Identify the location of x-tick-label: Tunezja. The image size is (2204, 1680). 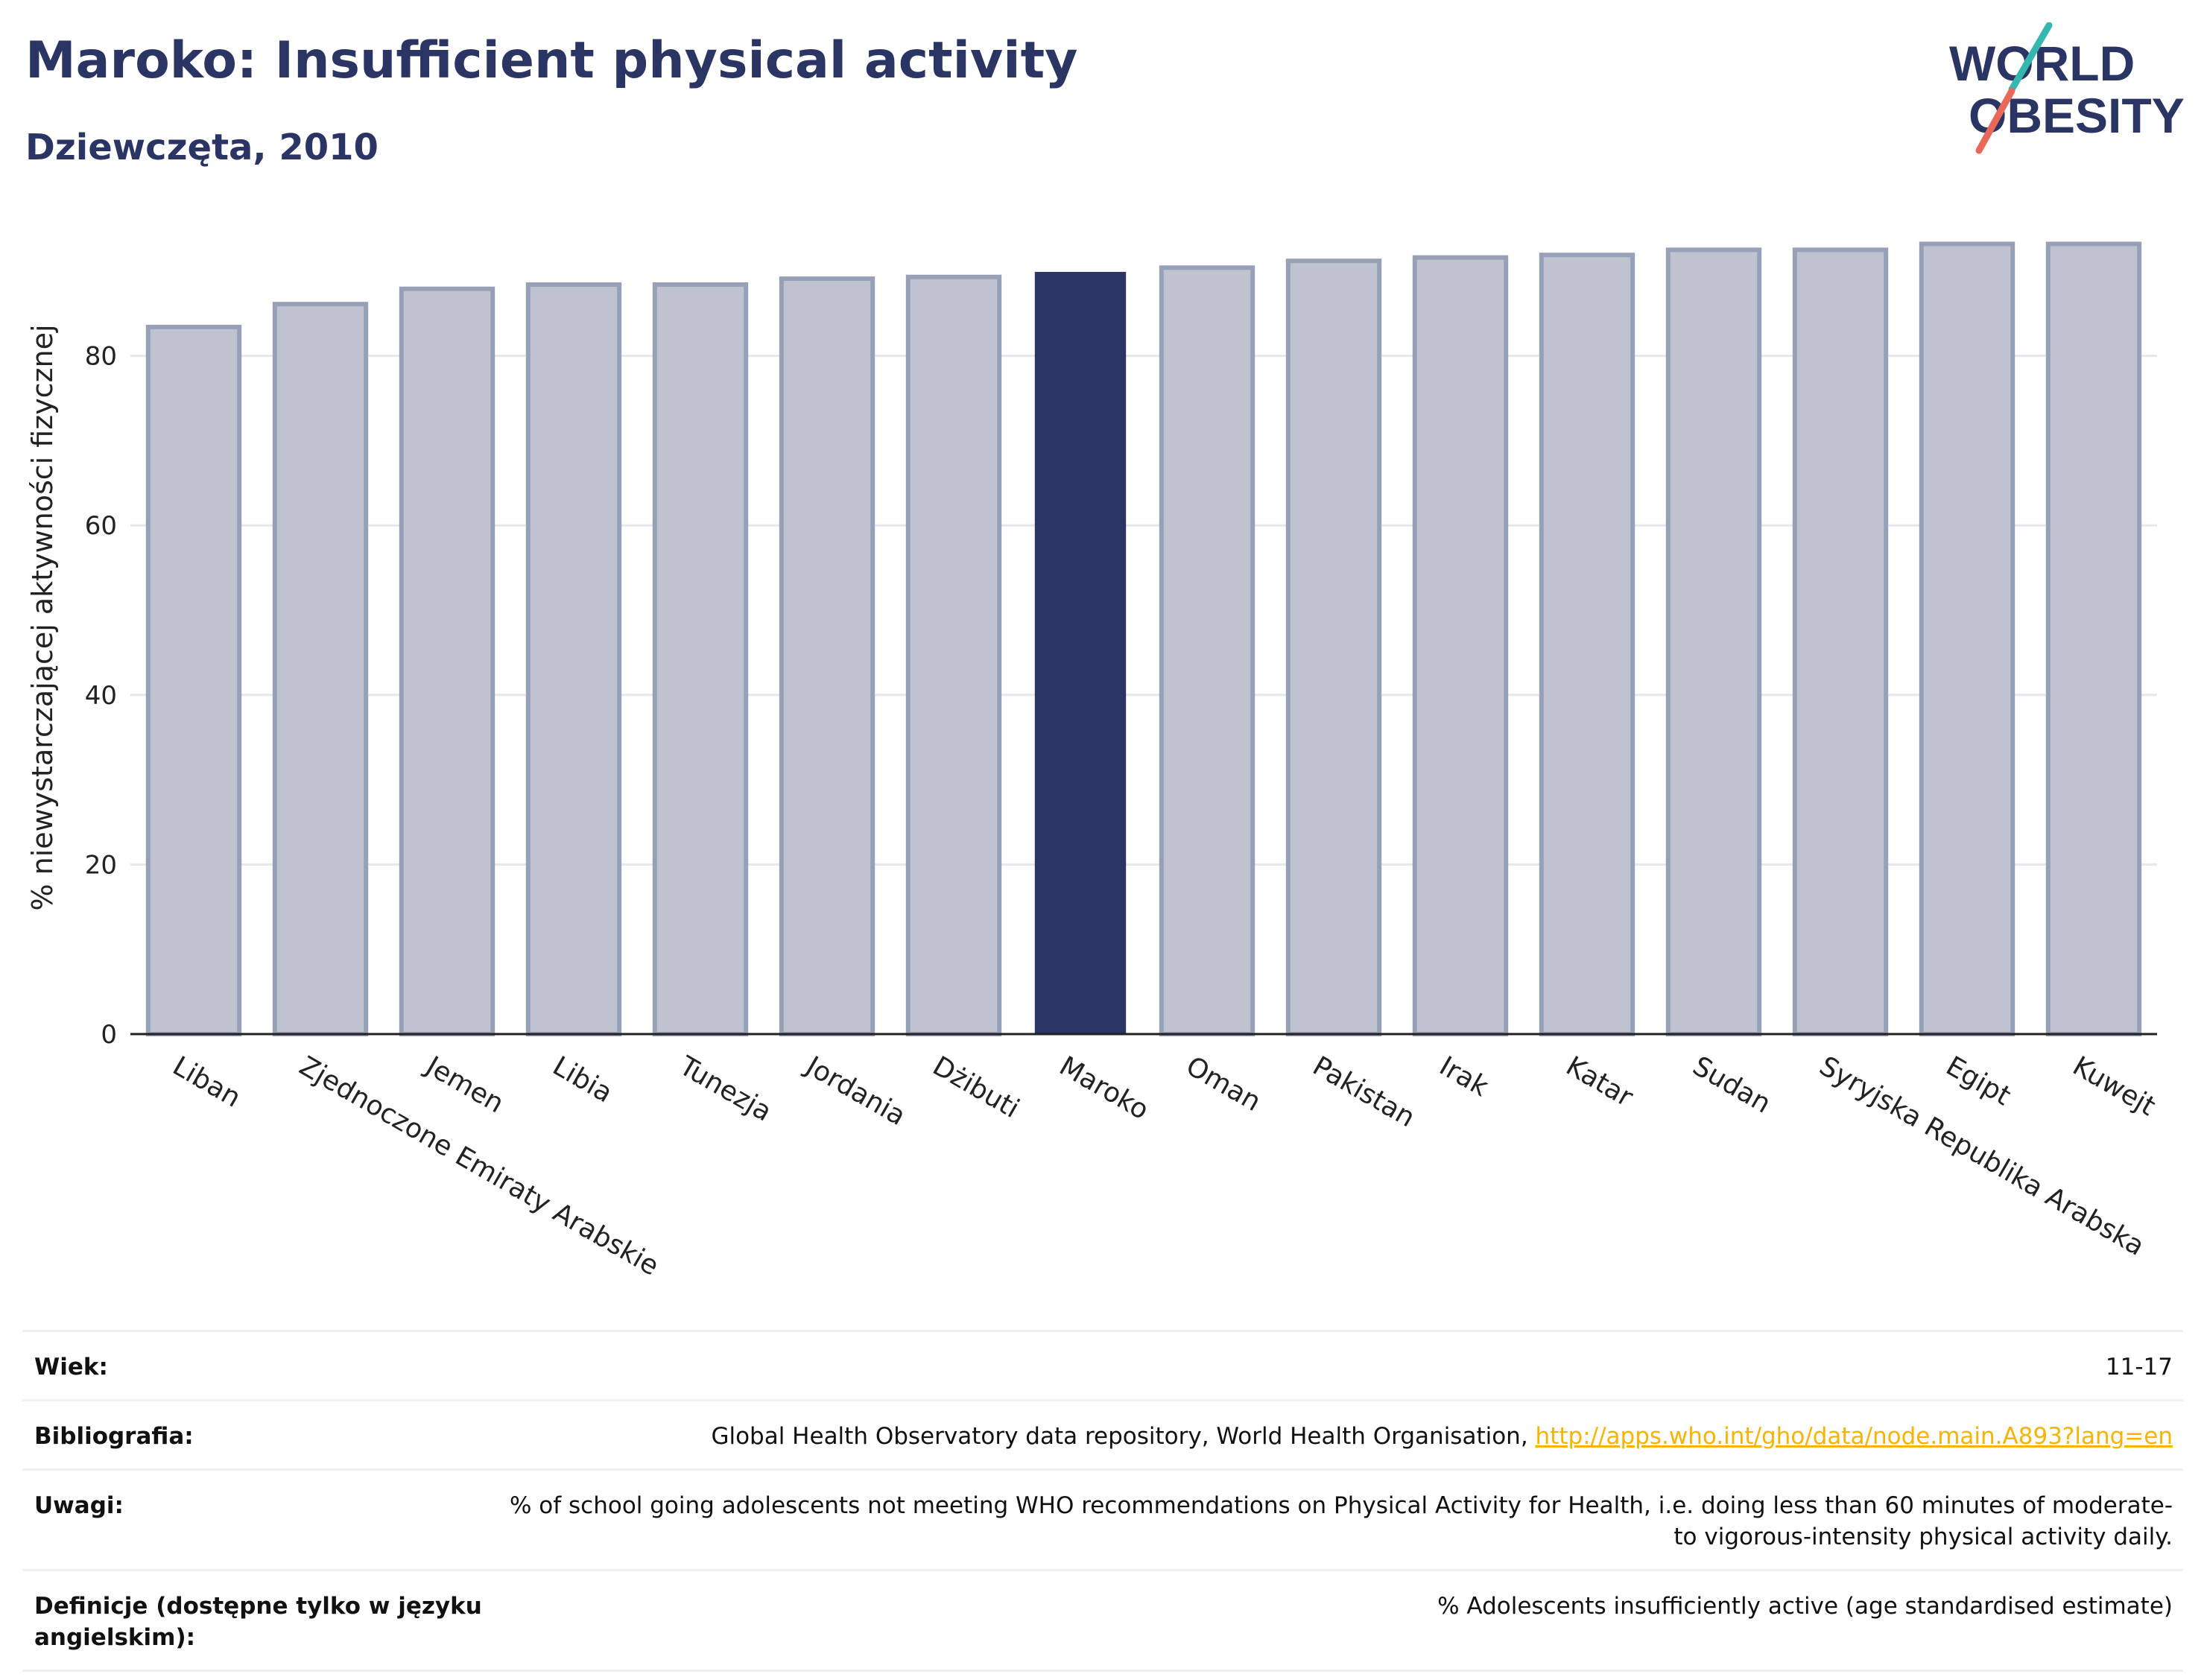
(725, 1089).